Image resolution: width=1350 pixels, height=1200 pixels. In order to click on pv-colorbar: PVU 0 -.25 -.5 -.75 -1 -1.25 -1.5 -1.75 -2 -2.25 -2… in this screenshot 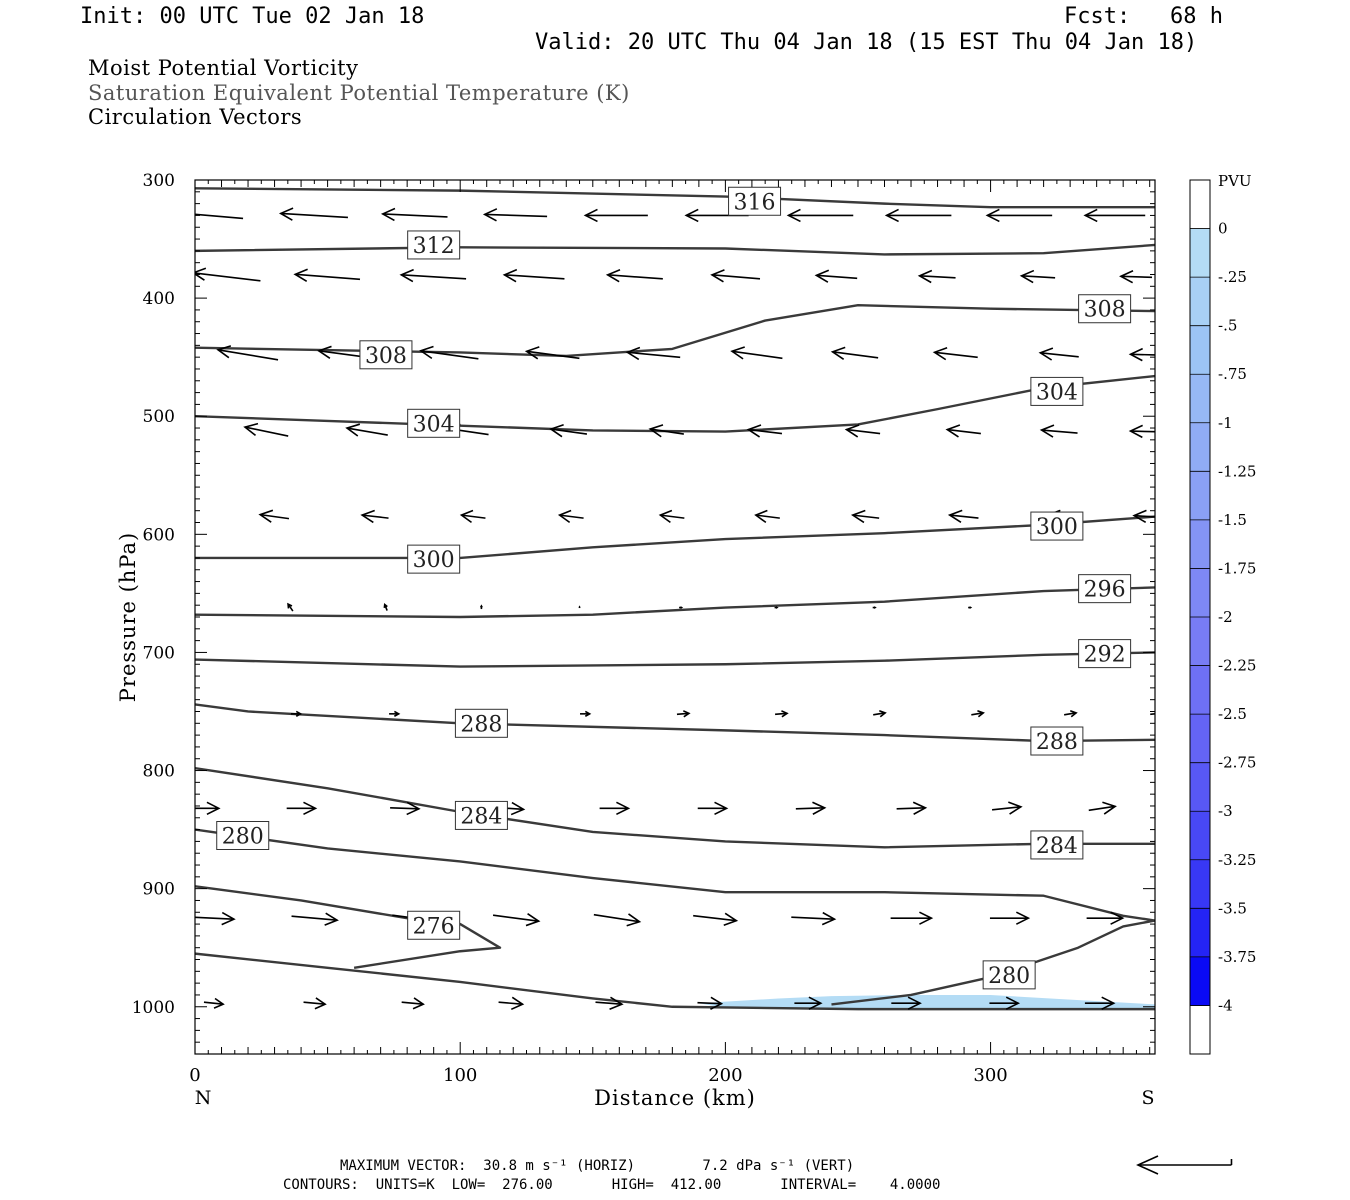, I will do `click(1222, 613)`.